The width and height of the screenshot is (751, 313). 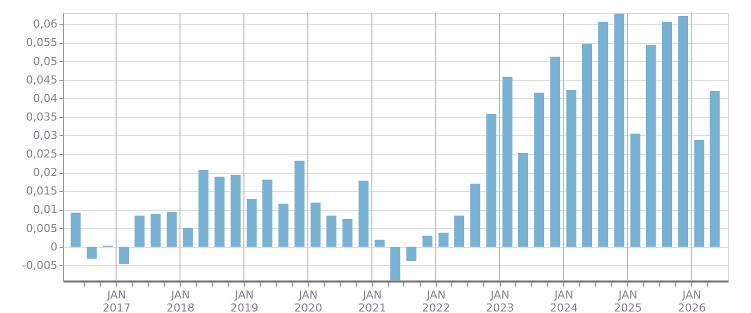 What do you see at coordinates (308, 300) in the screenshot?
I see `x-tick-label: JAN 2020` at bounding box center [308, 300].